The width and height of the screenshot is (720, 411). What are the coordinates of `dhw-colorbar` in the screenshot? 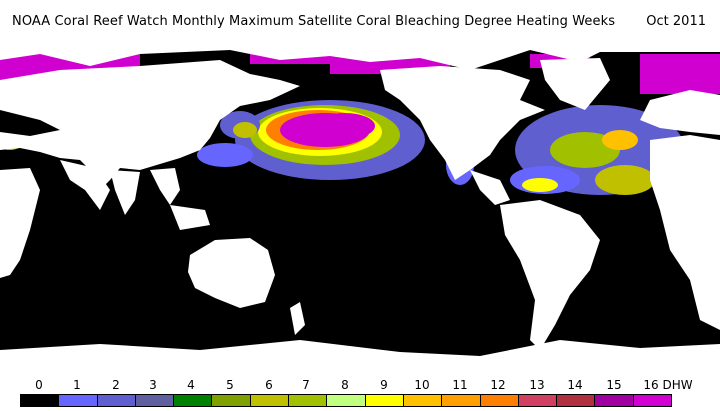 It's located at (346, 400).